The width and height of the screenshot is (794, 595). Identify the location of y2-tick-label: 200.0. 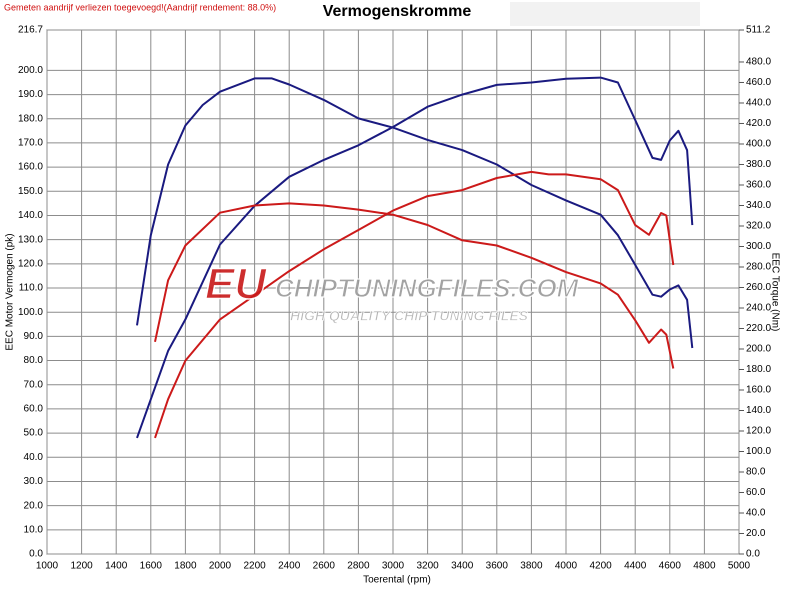
(758, 349).